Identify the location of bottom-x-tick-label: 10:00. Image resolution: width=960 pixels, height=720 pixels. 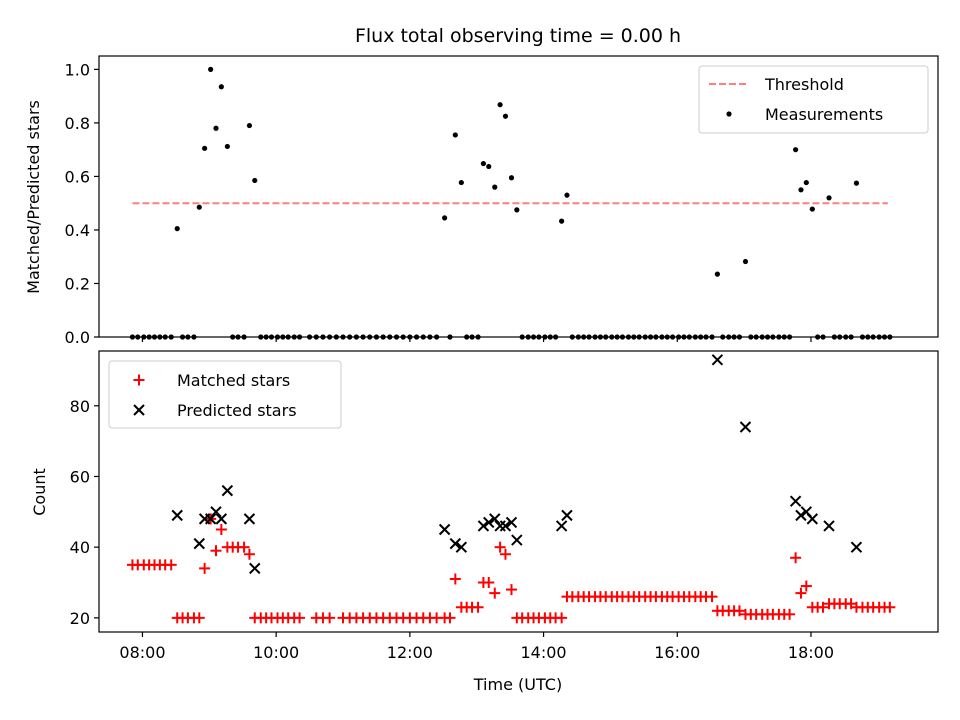
(276, 652).